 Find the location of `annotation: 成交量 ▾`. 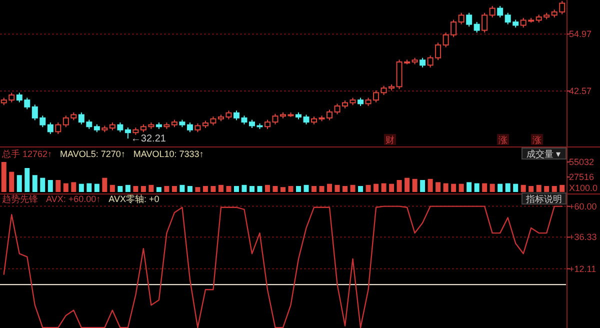

annotation: 成交量 ▾ is located at coordinates (544, 154).